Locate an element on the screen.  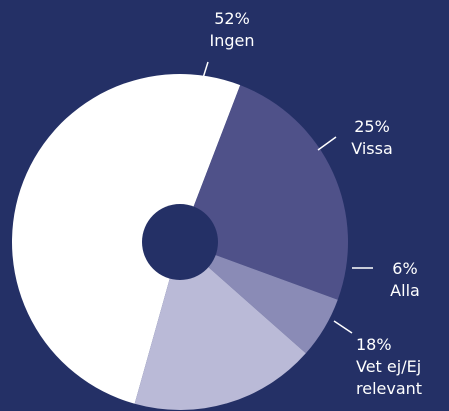
donut-hole is located at coordinates (180, 242).